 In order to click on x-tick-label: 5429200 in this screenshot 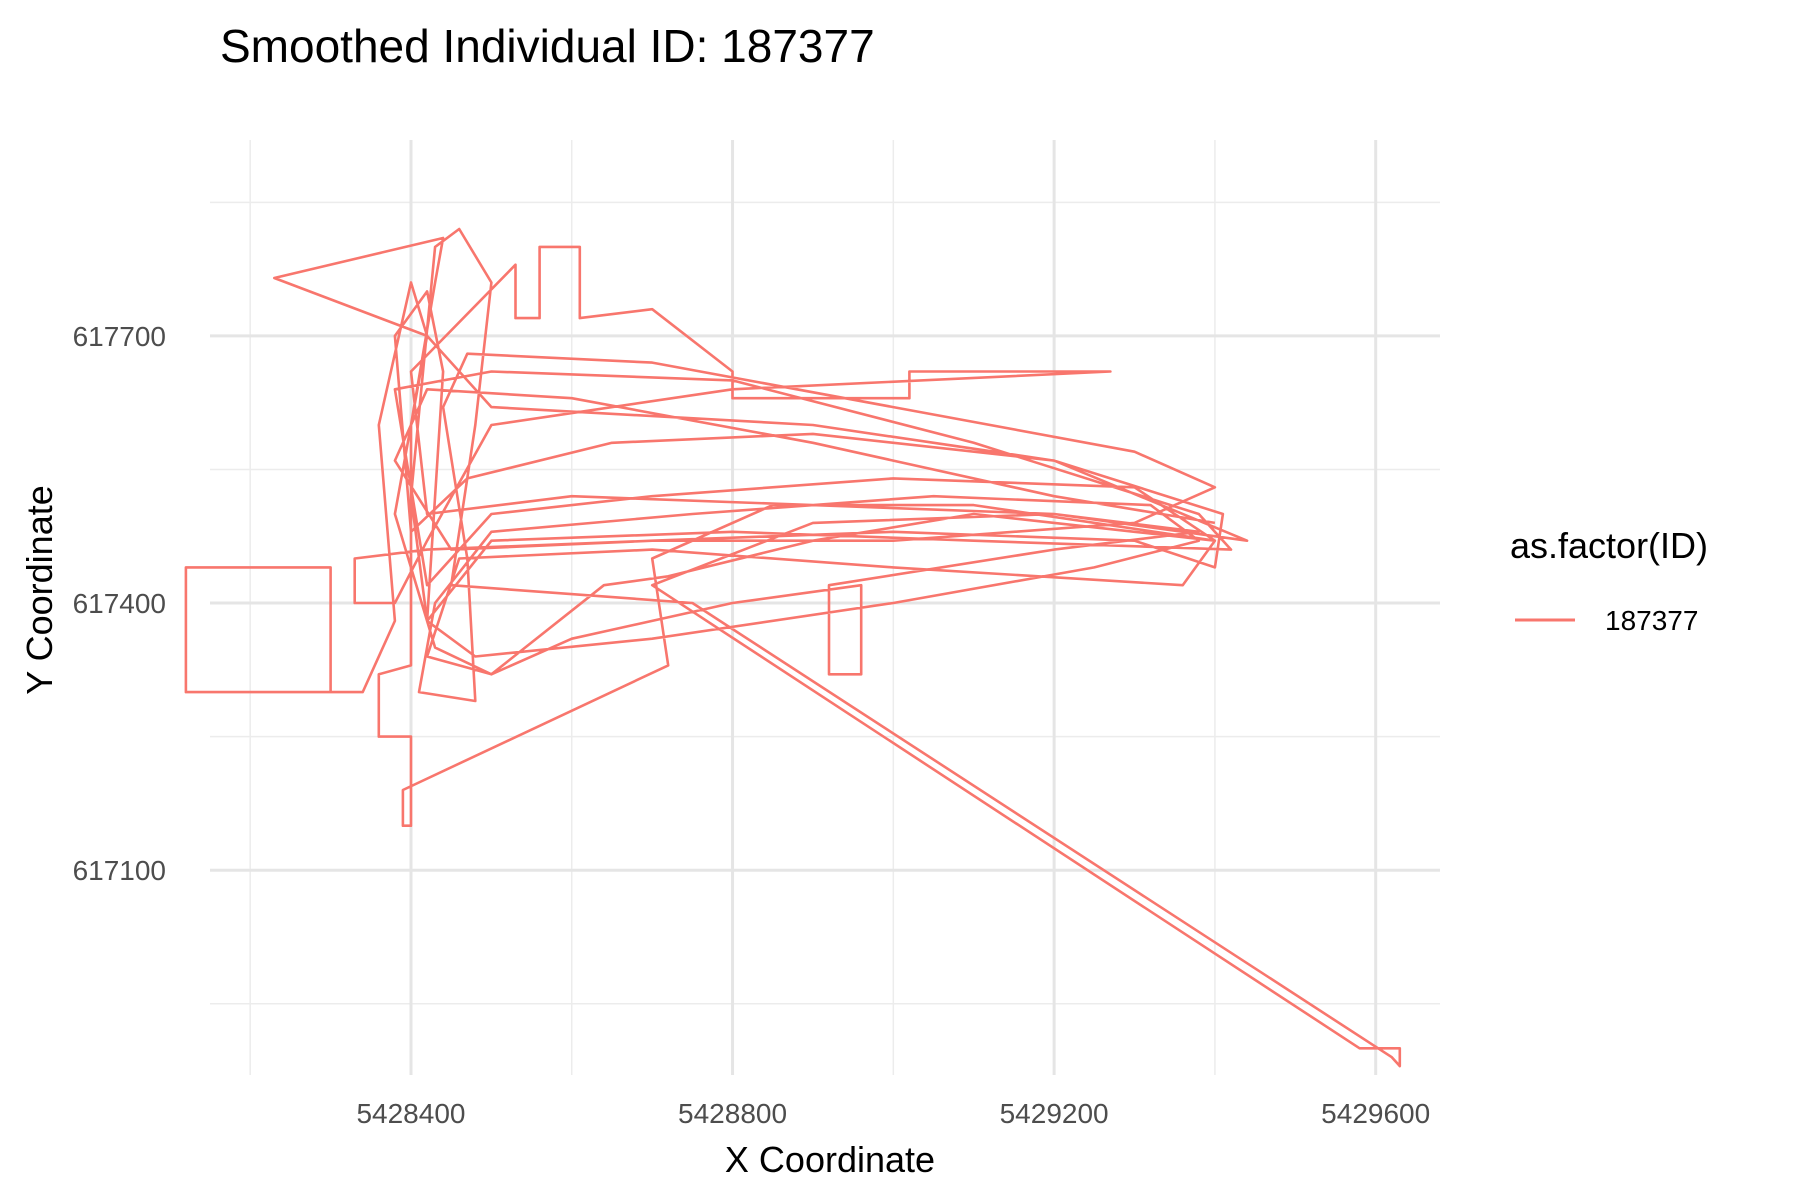, I will do `click(1054, 1113)`.